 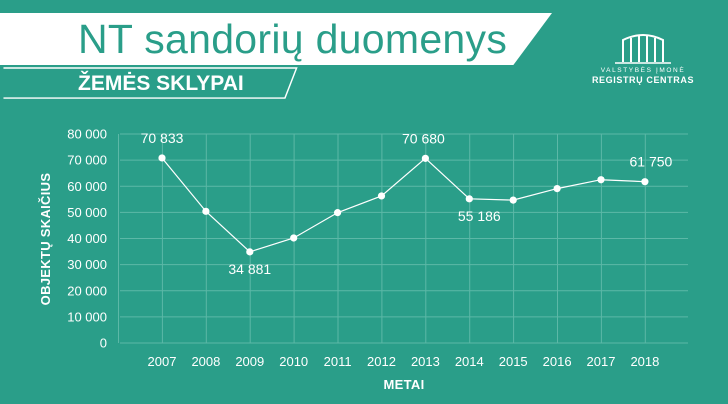 What do you see at coordinates (423, 138) in the screenshot?
I see `data-label: 70 680` at bounding box center [423, 138].